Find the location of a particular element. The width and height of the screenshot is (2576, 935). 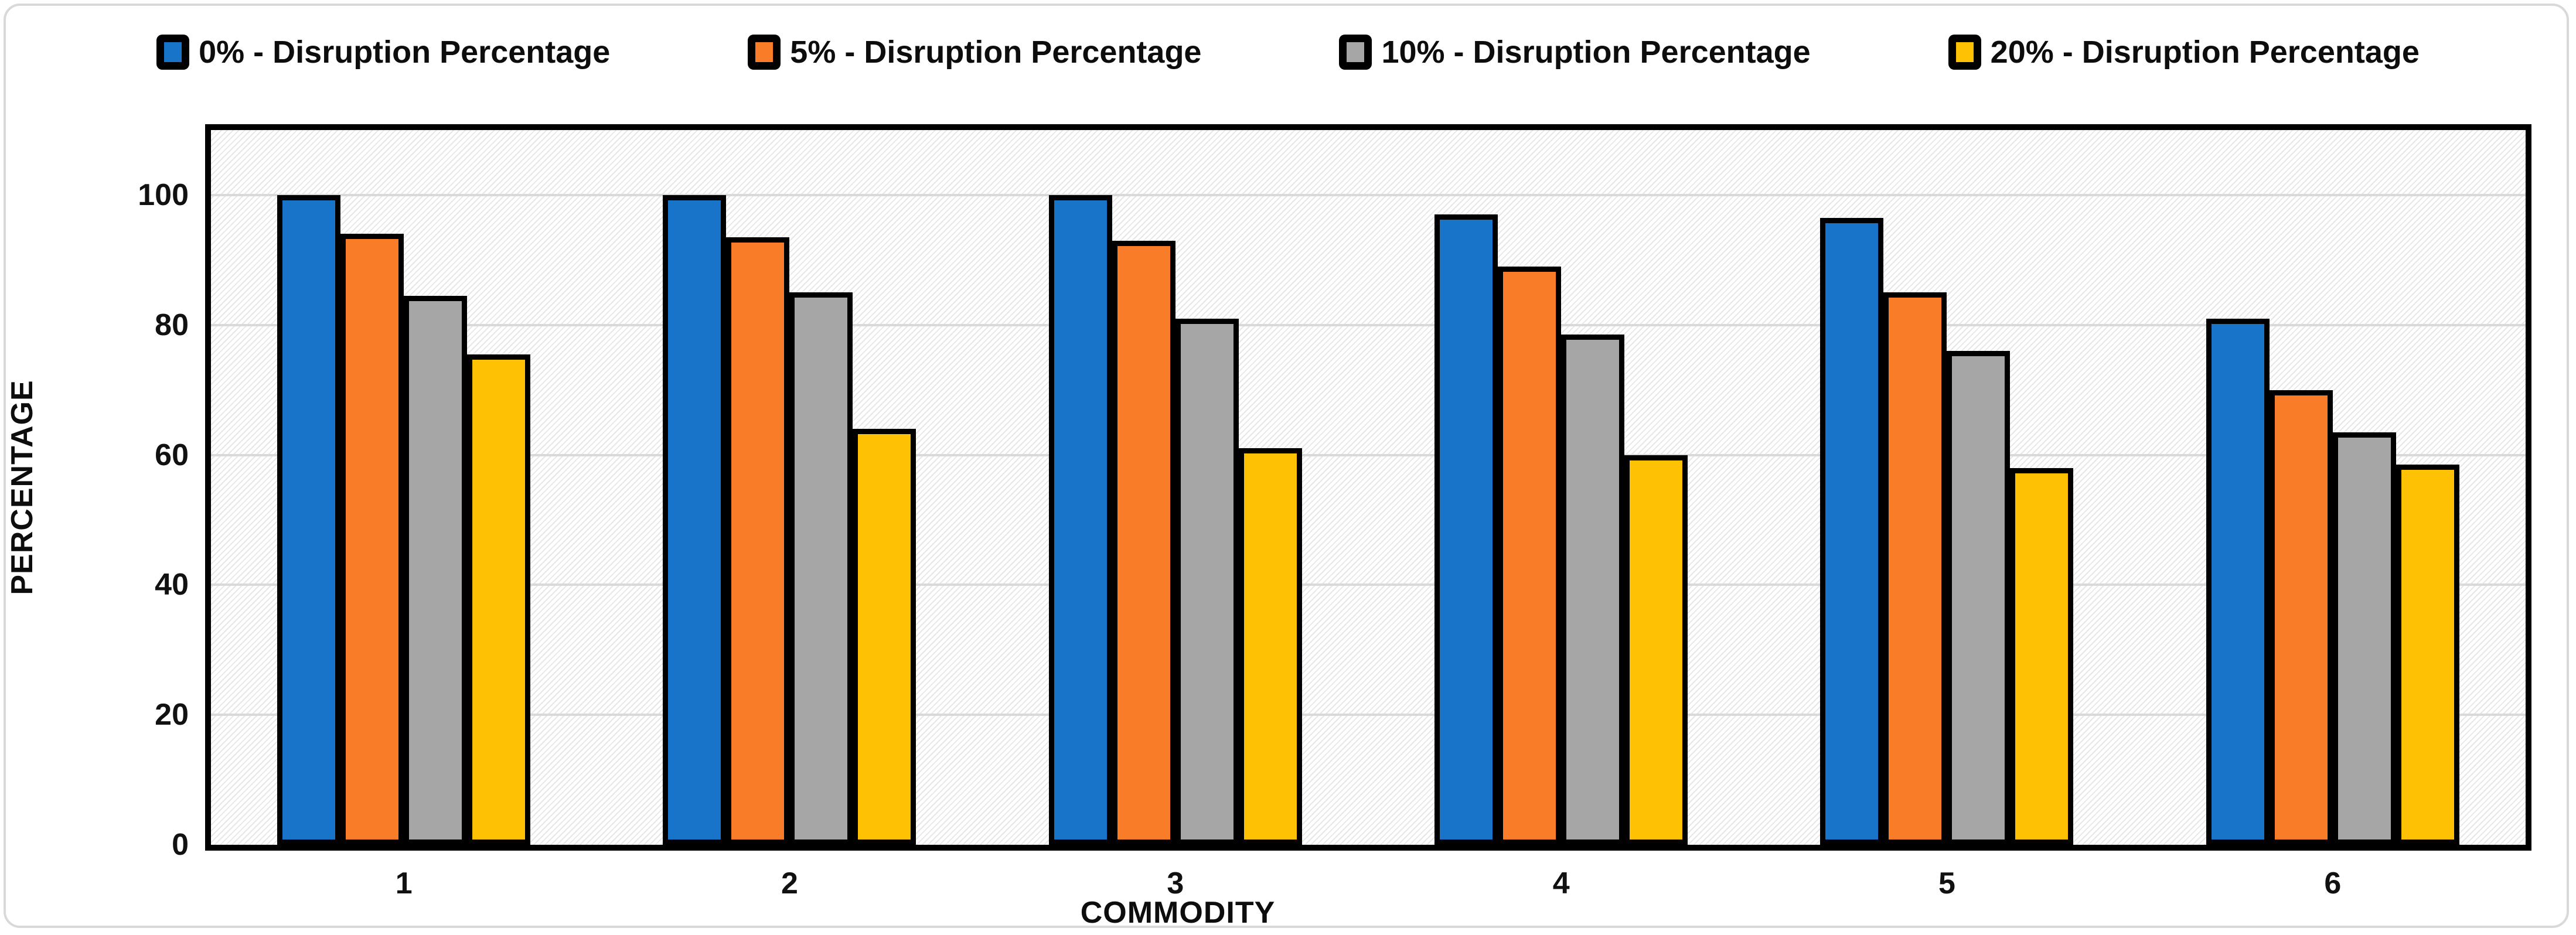

legend-label: 10% - Disruption Percentage is located at coordinates (1596, 53).